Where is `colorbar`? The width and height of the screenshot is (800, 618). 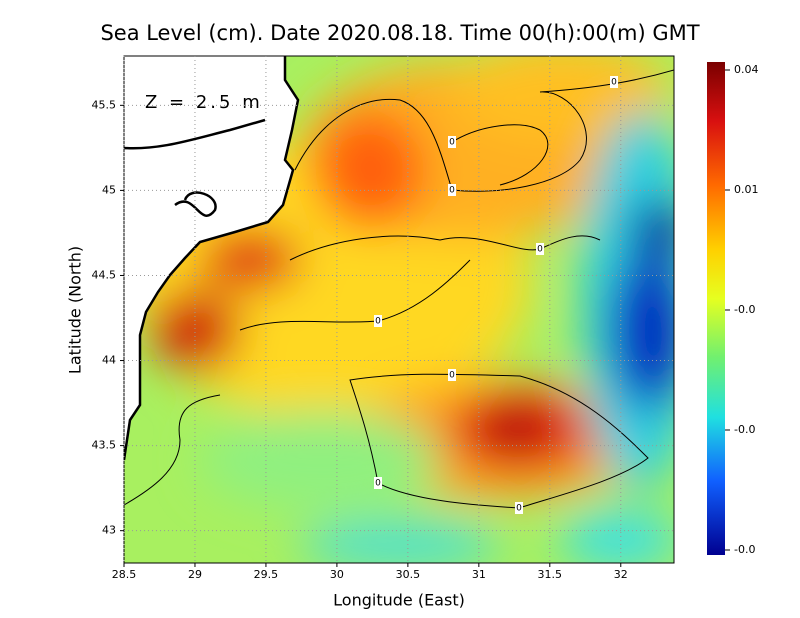
colorbar is located at coordinates (716, 308).